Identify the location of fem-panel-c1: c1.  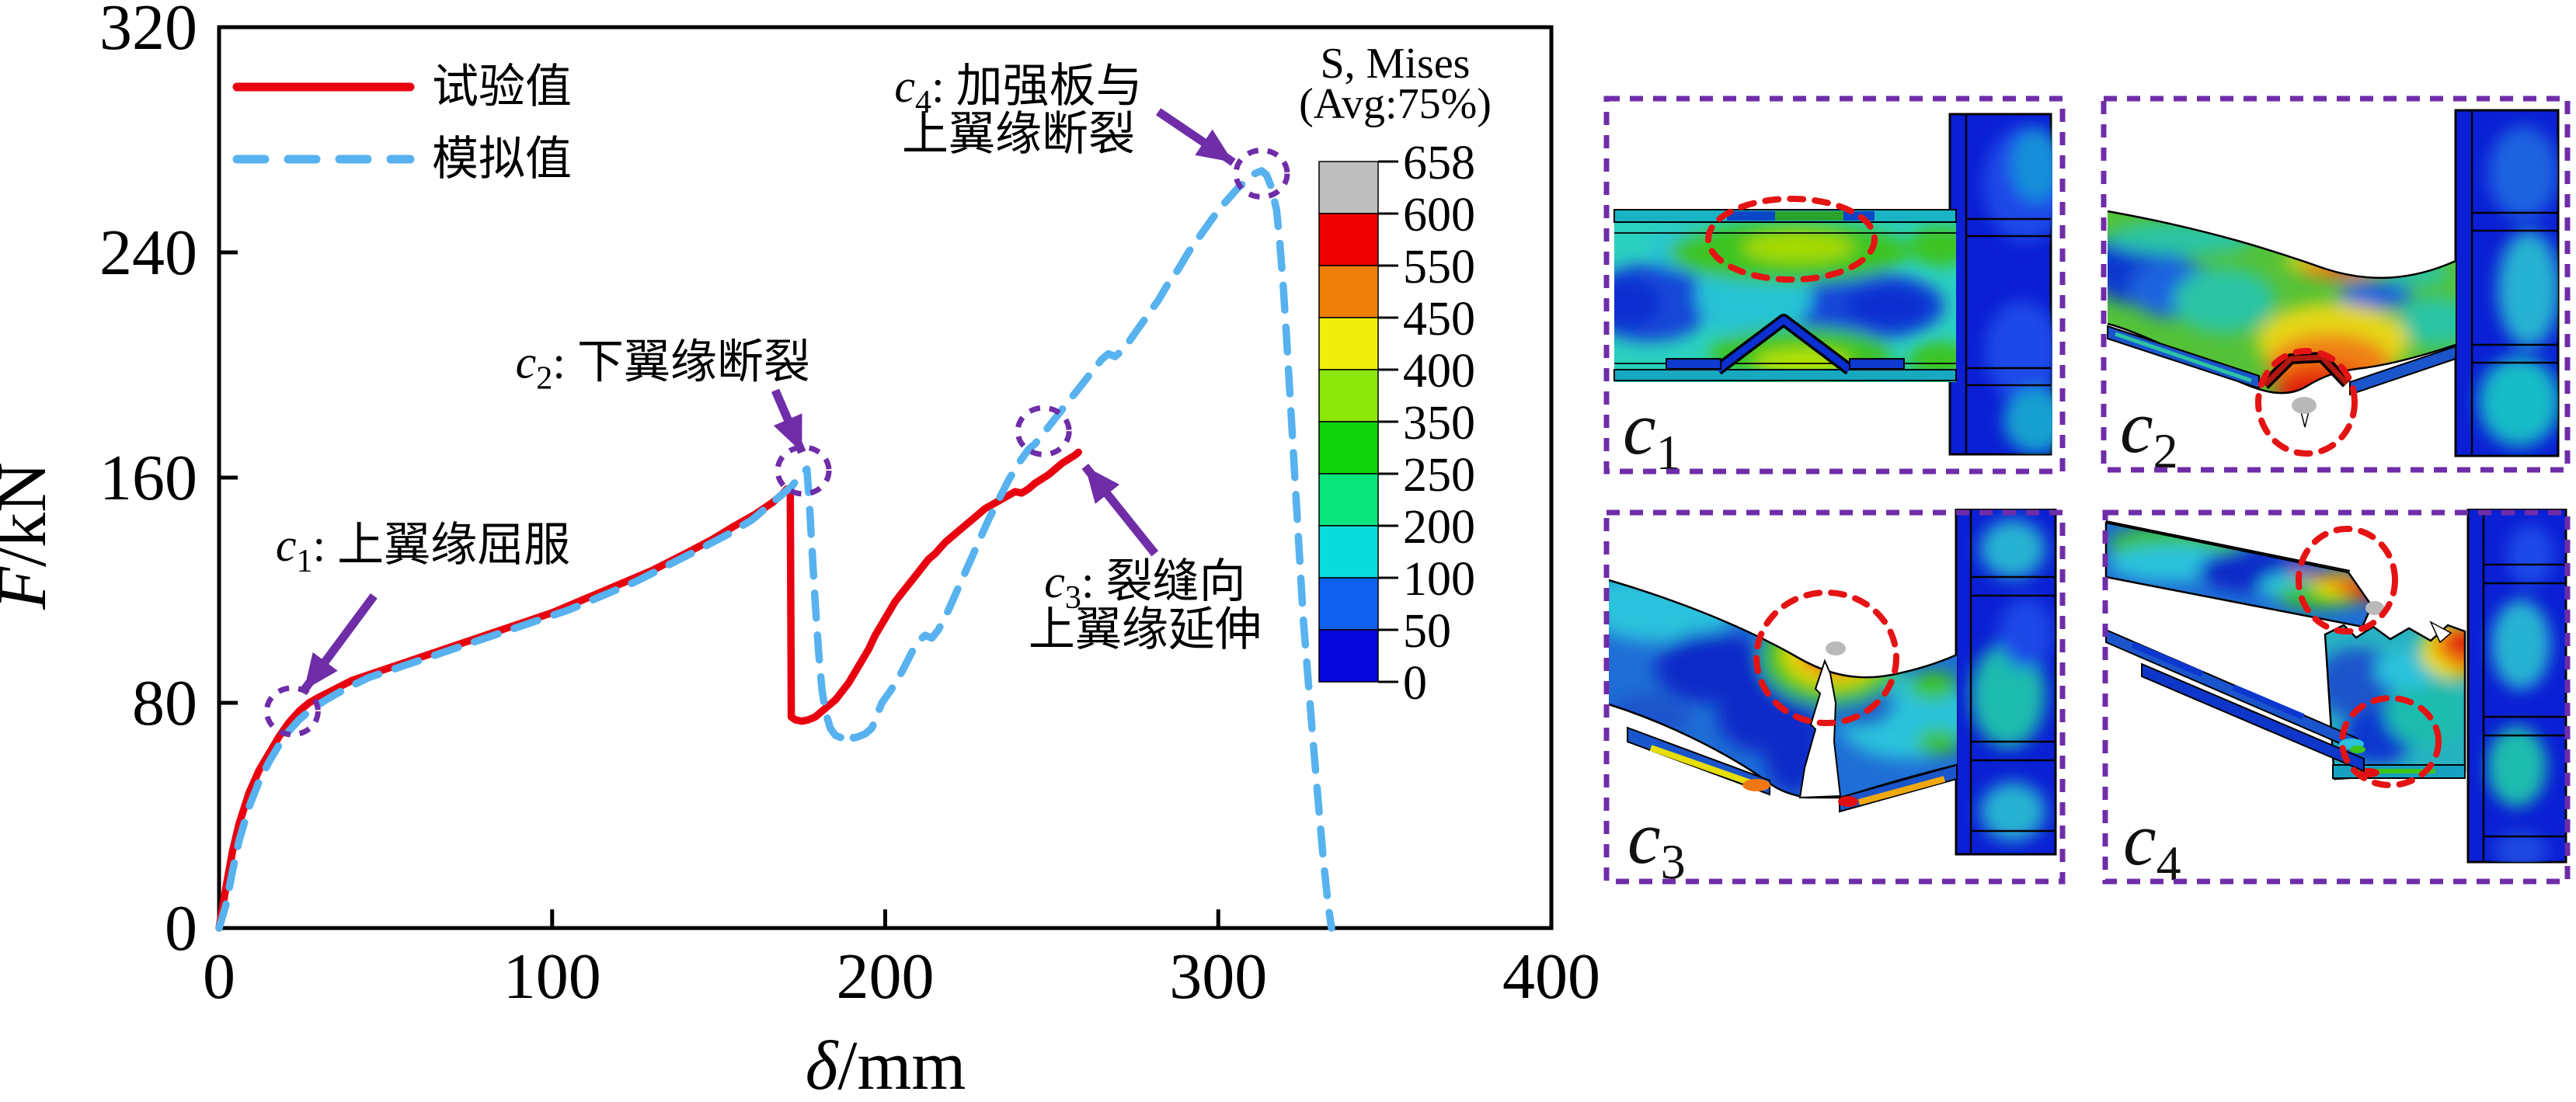
(1834, 285).